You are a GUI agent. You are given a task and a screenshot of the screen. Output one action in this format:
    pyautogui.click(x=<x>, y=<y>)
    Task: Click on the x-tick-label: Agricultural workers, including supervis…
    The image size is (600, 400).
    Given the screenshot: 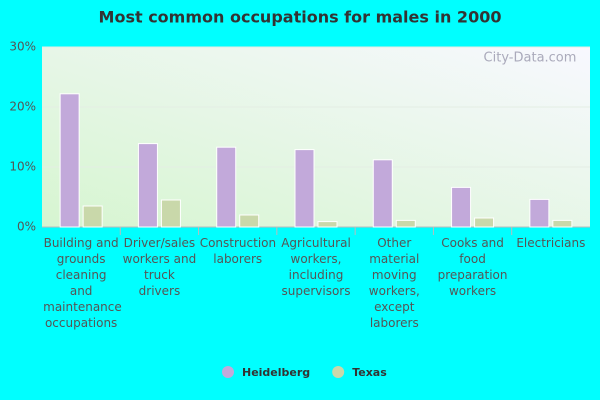 What is the action you would take?
    pyautogui.click(x=316, y=267)
    